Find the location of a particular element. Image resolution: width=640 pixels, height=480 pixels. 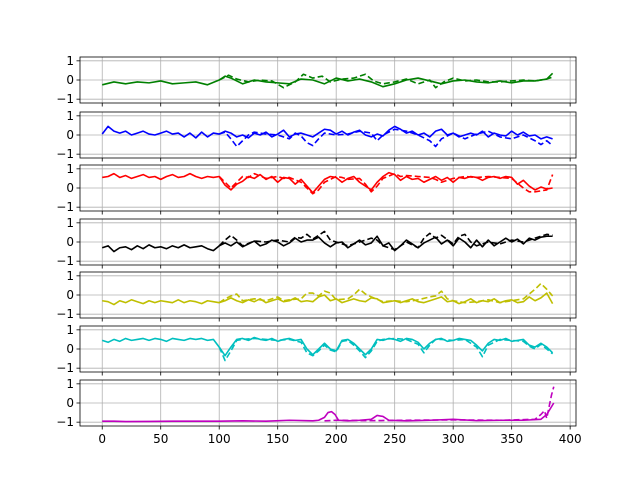

x-tick-label-0: 0 is located at coordinates (102, 439).